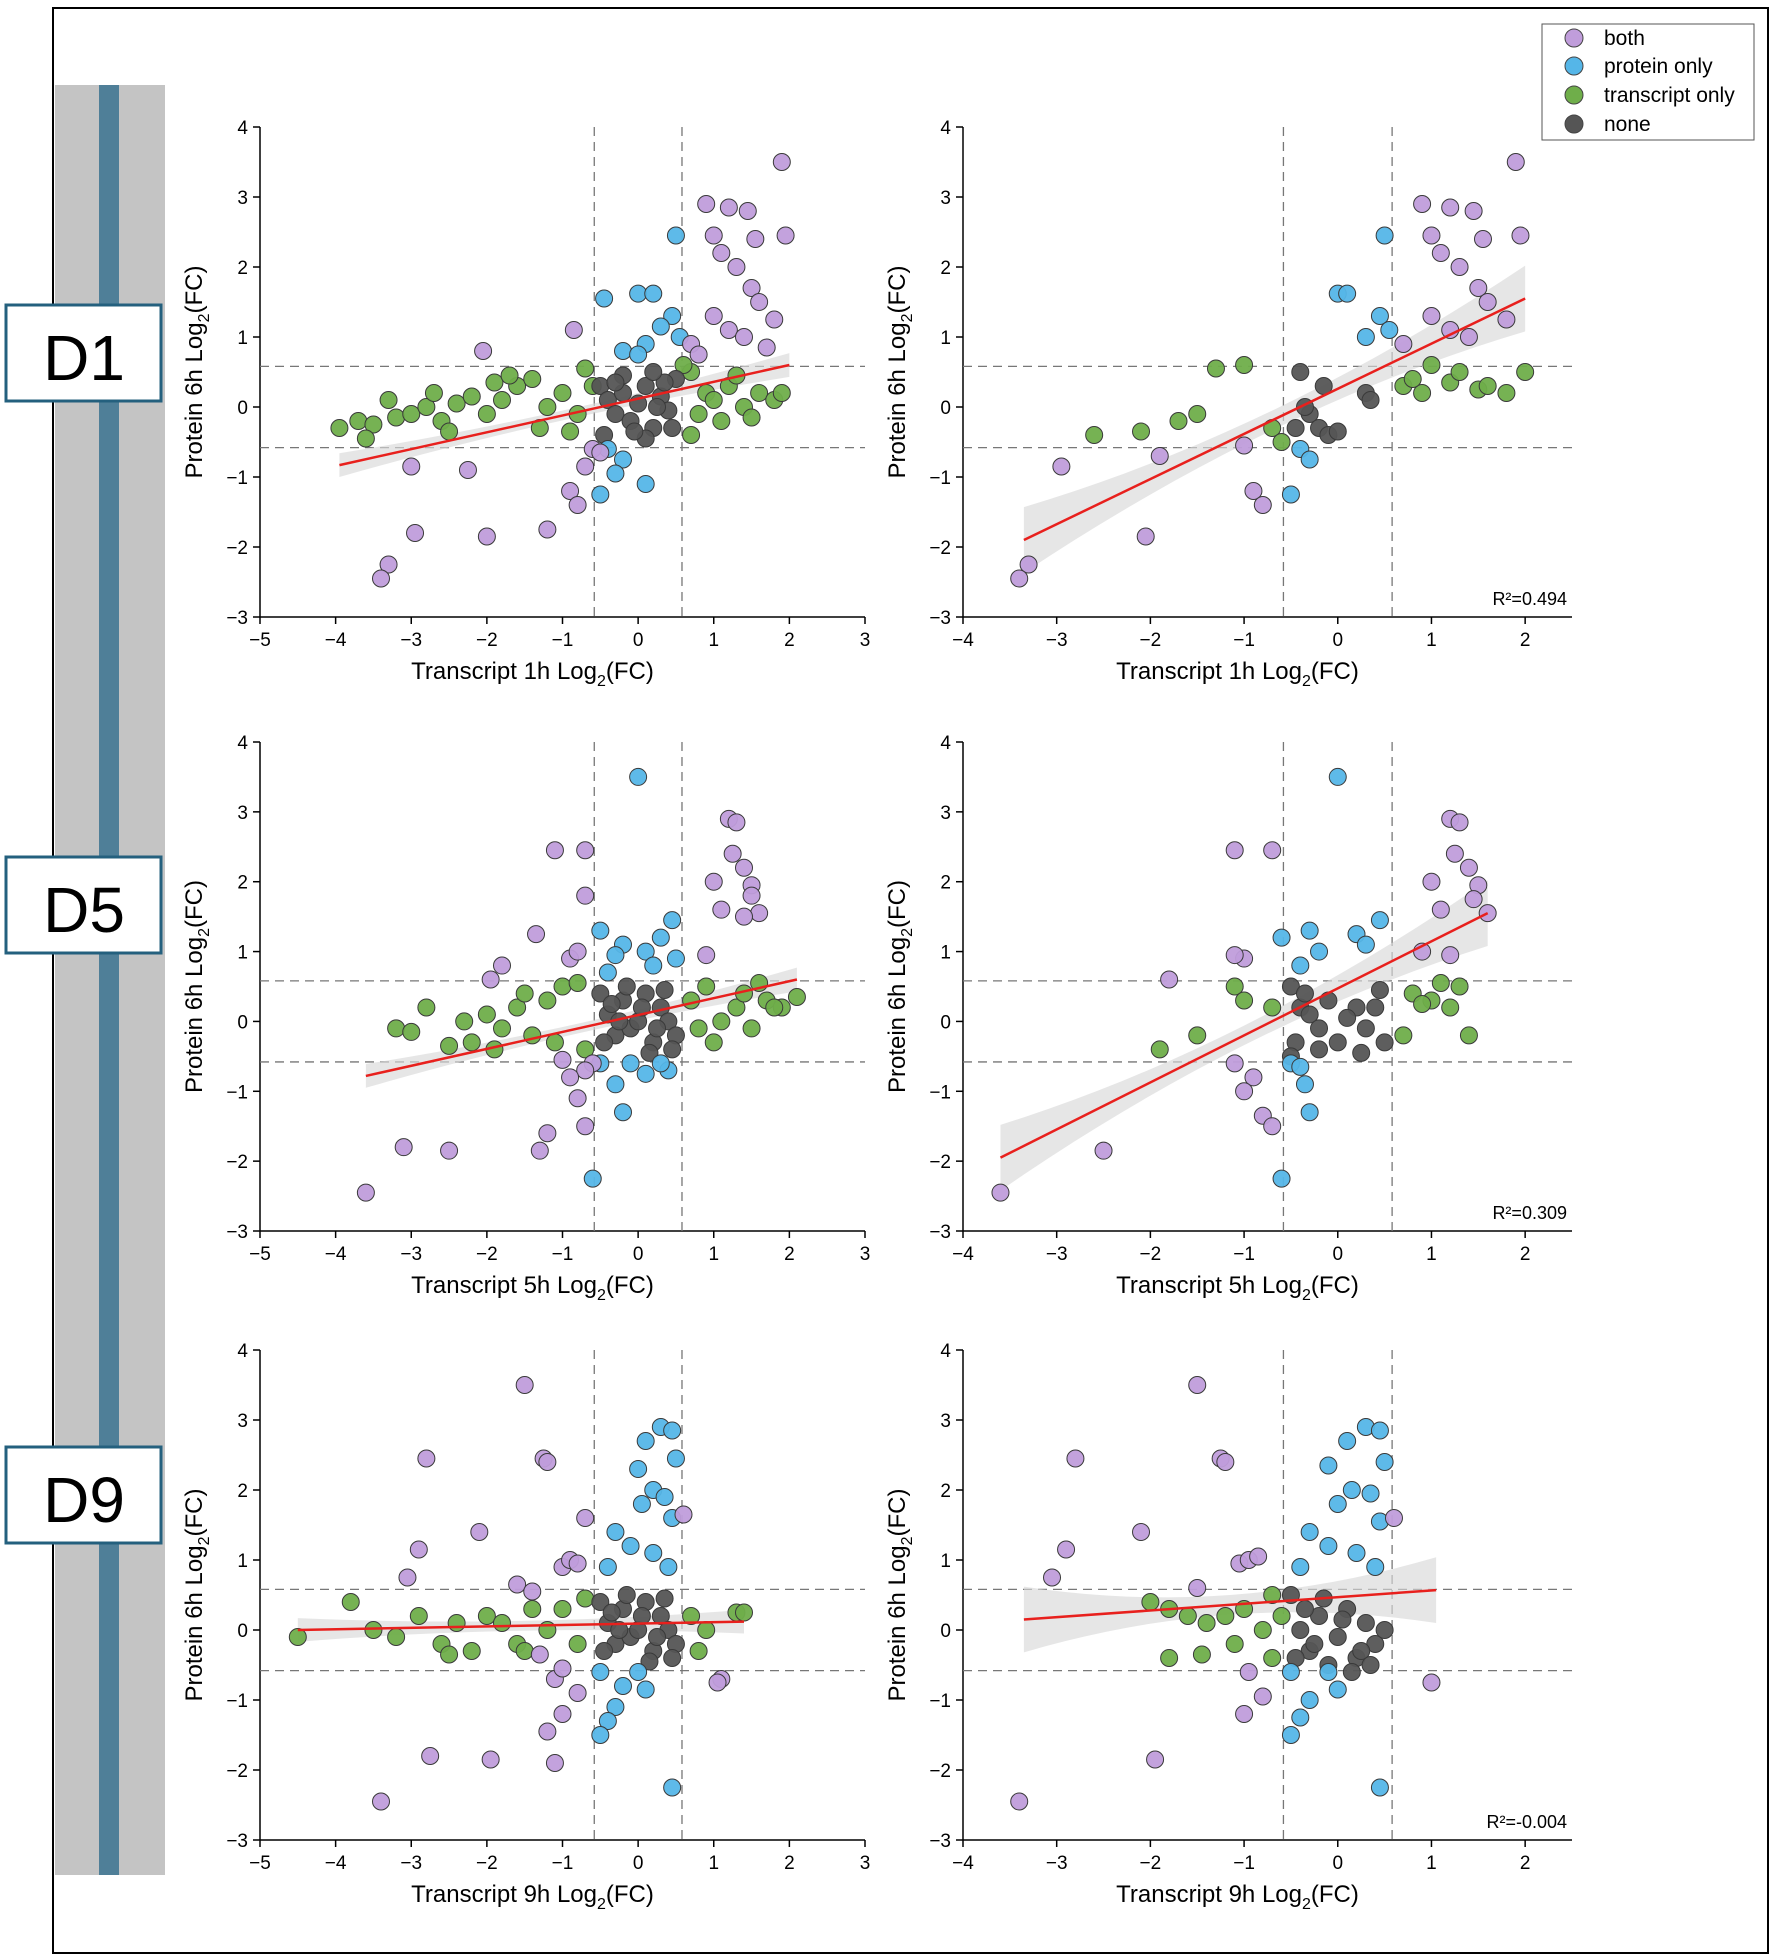  What do you see at coordinates (84, 1500) in the screenshot?
I see `row-label-text: D9` at bounding box center [84, 1500].